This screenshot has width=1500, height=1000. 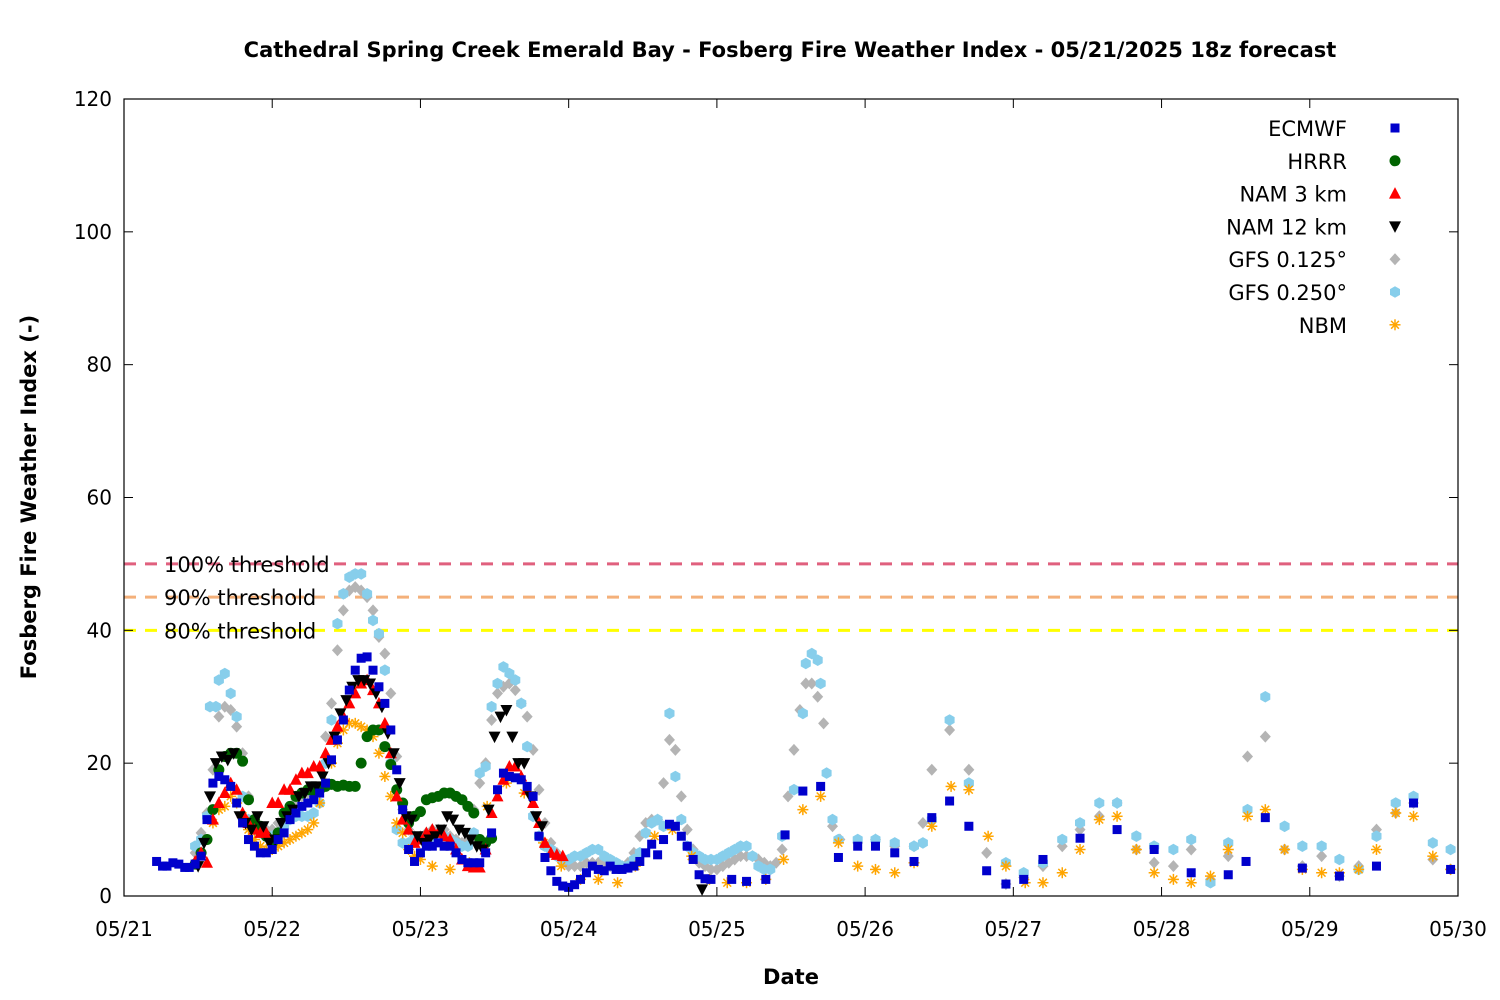 What do you see at coordinates (99, 365) in the screenshot?
I see `y-tick-label: 80` at bounding box center [99, 365].